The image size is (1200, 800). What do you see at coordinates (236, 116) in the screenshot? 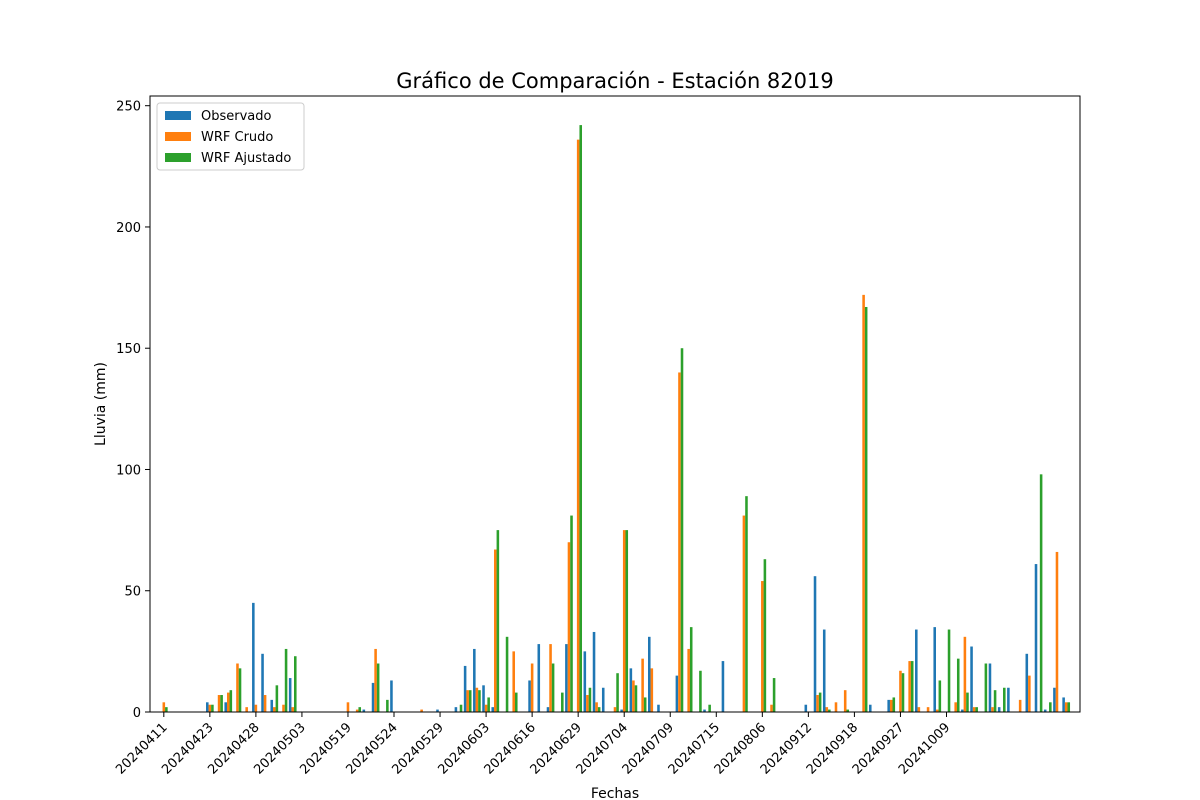
I see `legend-label: Observado` at bounding box center [236, 116].